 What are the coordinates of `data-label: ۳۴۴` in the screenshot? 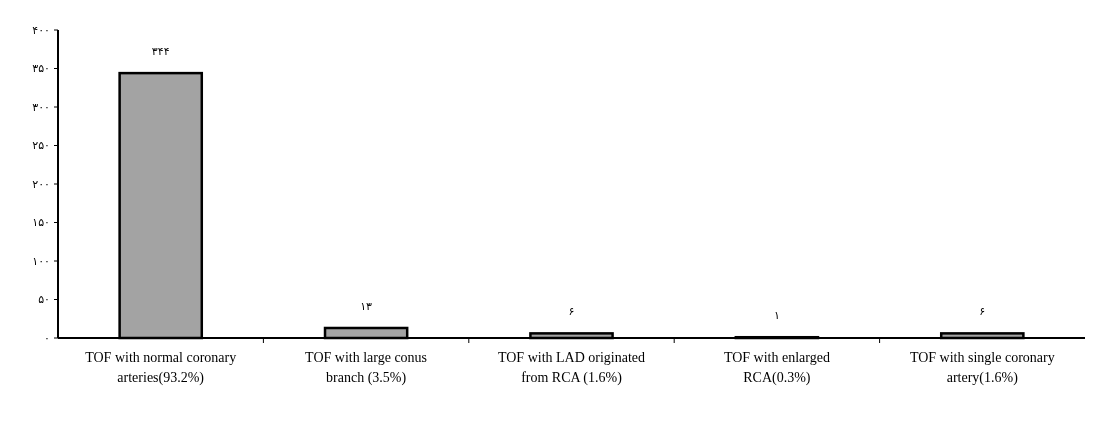 It's located at (160, 52).